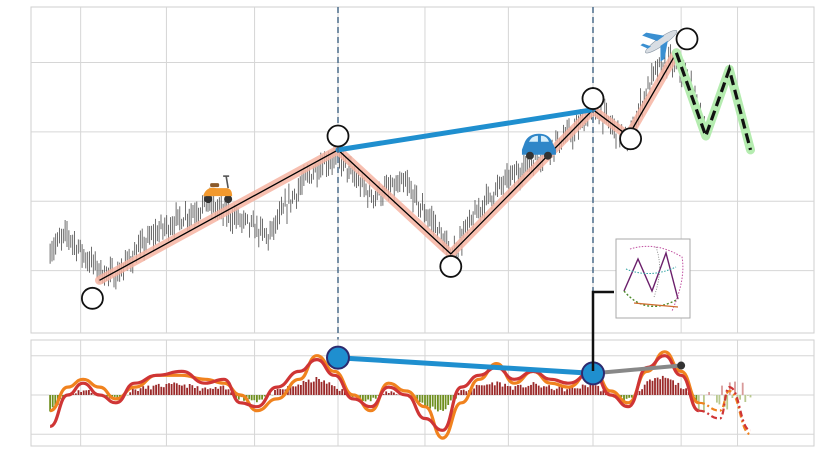  I want to click on macd-grey-line, so click(637, 369).